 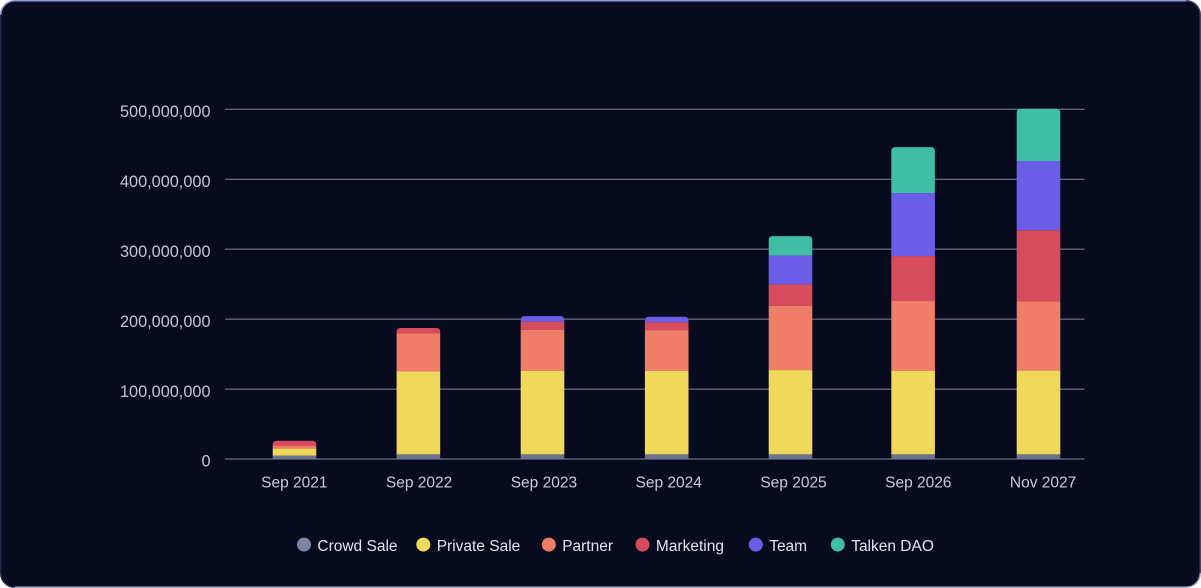 What do you see at coordinates (788, 546) in the screenshot?
I see `svg-text: Team` at bounding box center [788, 546].